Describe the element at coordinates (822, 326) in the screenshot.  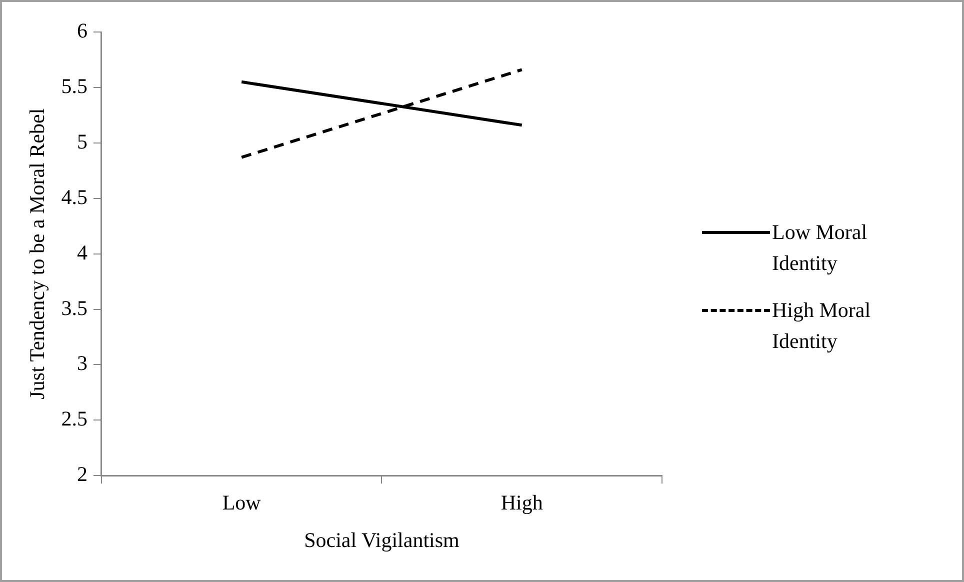
I see `legend-label: High Moral Identity` at that location.